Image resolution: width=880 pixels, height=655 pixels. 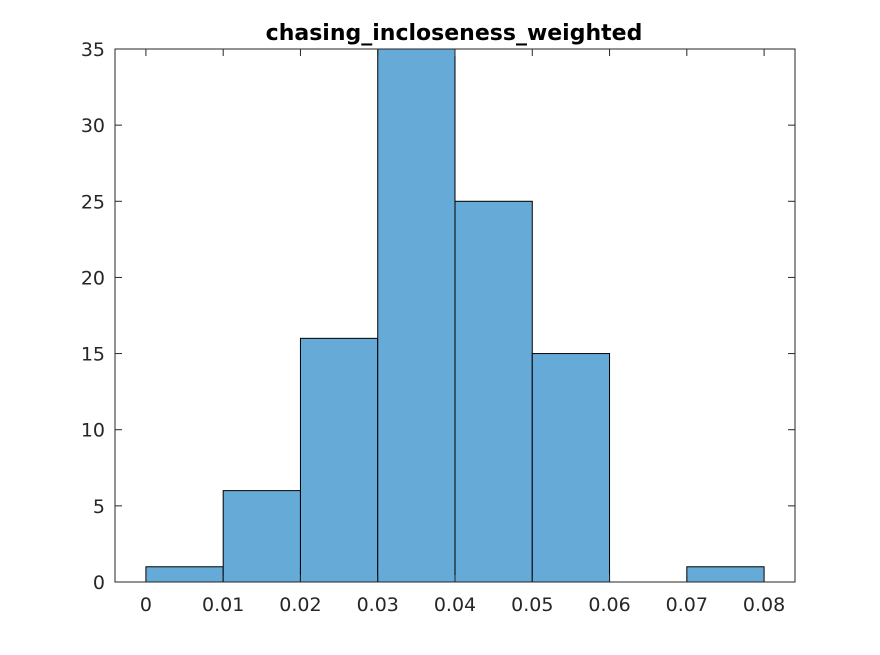 What do you see at coordinates (223, 605) in the screenshot?
I see `x-tick-label: 0.01` at bounding box center [223, 605].